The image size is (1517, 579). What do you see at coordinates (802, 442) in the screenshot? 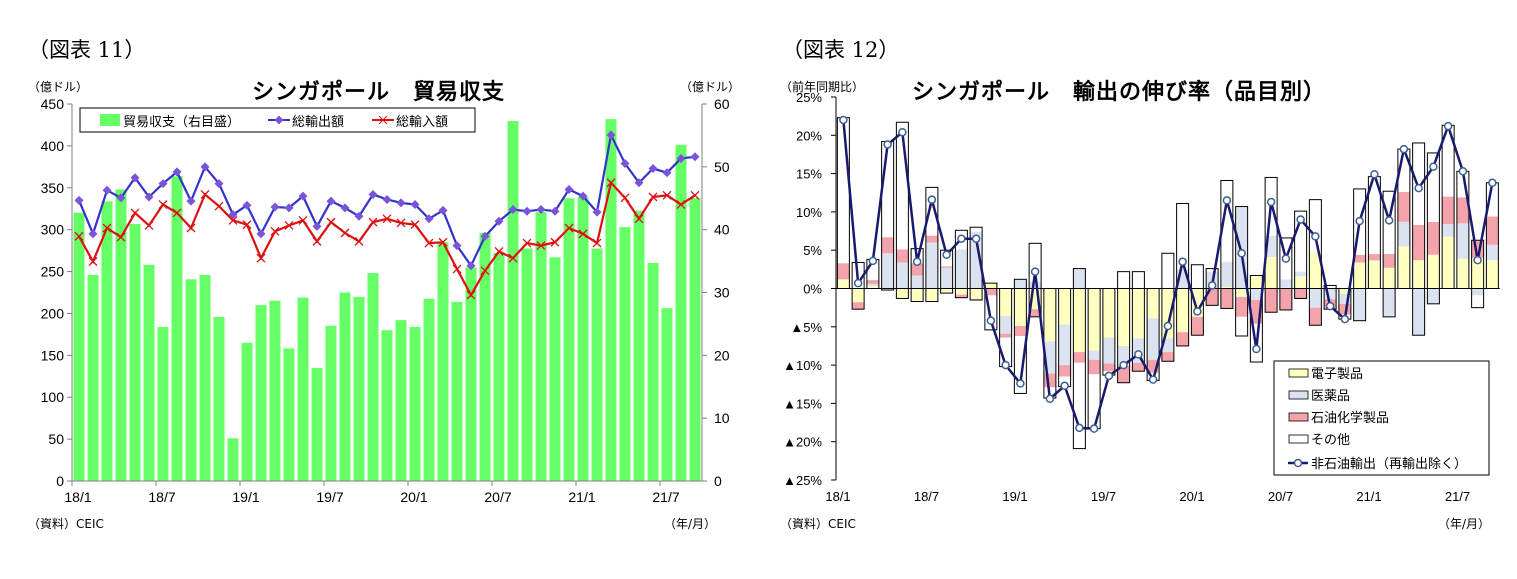
I see `y-tick-label: ▲20%` at bounding box center [802, 442].